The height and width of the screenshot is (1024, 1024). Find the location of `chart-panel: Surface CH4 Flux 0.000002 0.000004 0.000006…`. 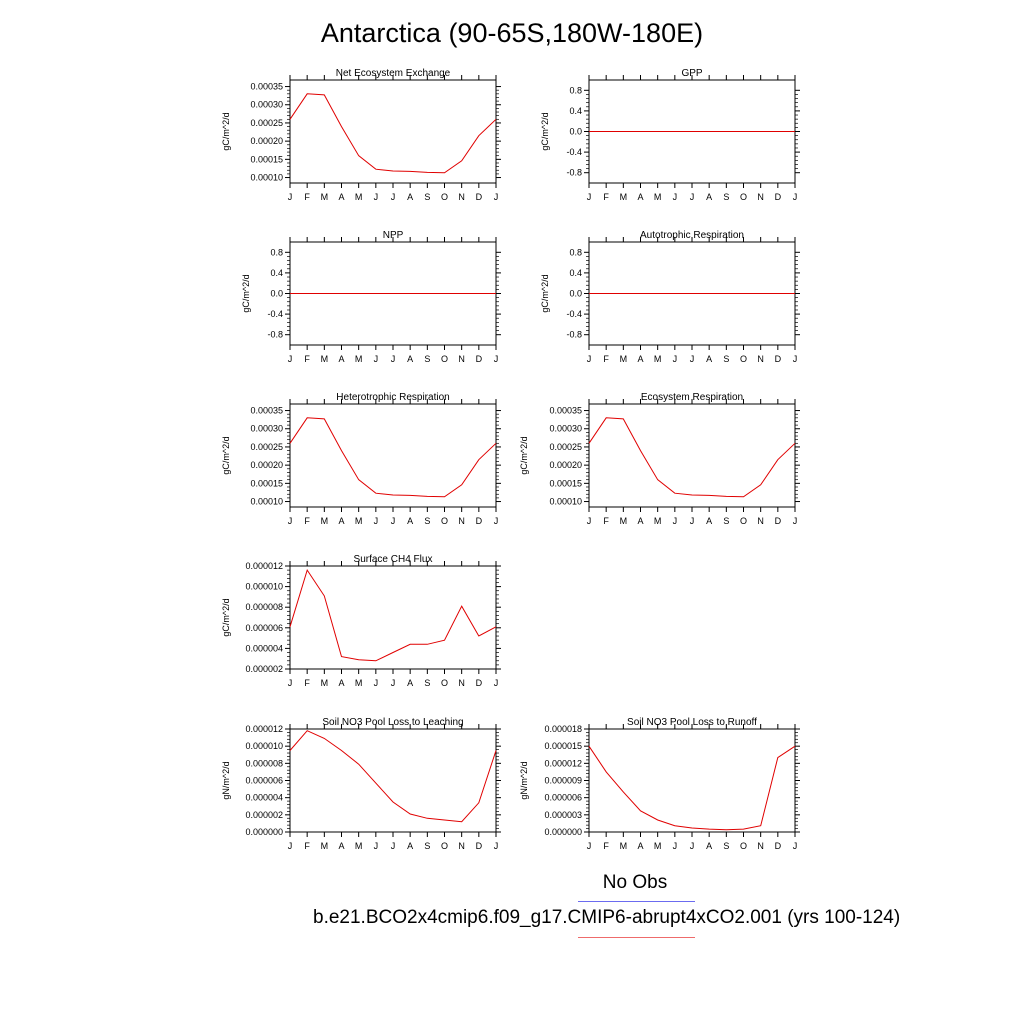

chart-panel: Surface CH4 Flux 0.000002 0.000004 0.000006… is located at coordinates (361, 621).